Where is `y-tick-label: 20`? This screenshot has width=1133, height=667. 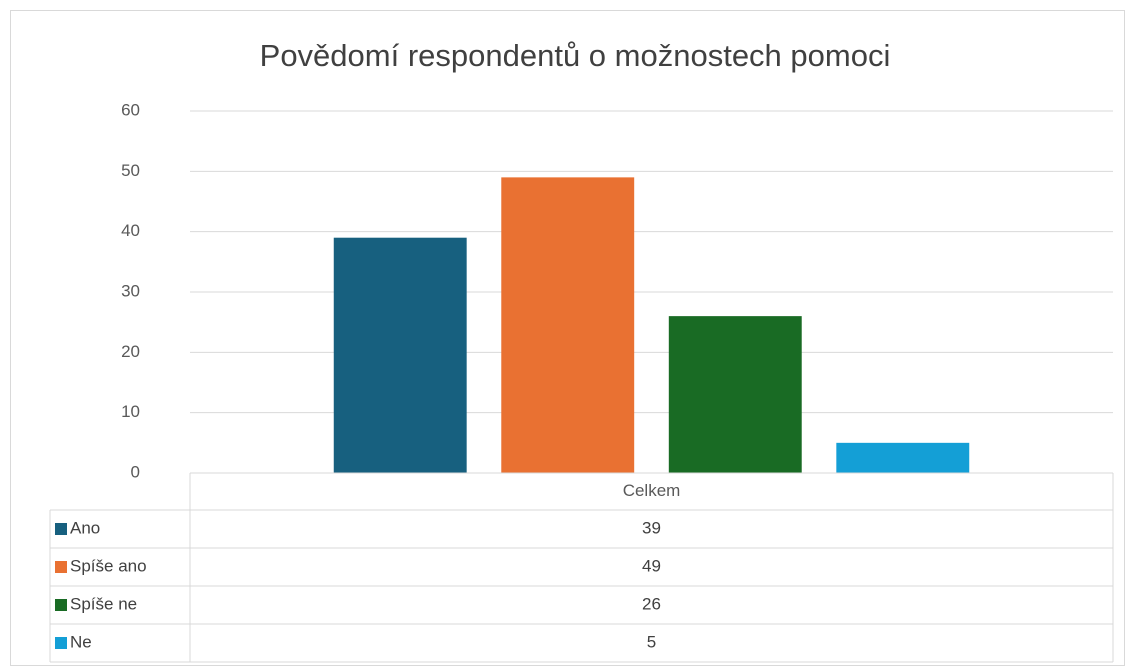
y-tick-label: 20 is located at coordinates (130, 351).